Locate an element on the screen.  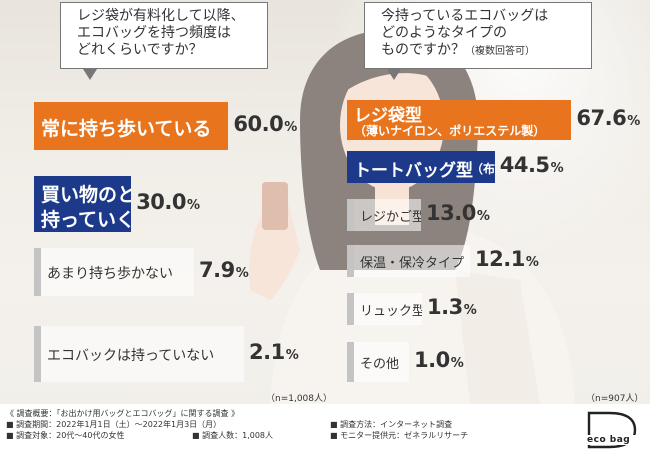
bar-6: その他 is located at coordinates (378, 362).